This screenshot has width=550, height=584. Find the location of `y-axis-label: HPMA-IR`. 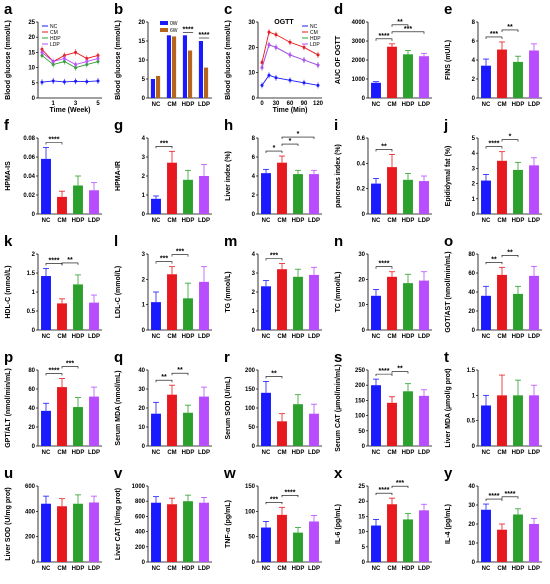

y-axis-label: HPMA-IR is located at coordinates (118, 176).